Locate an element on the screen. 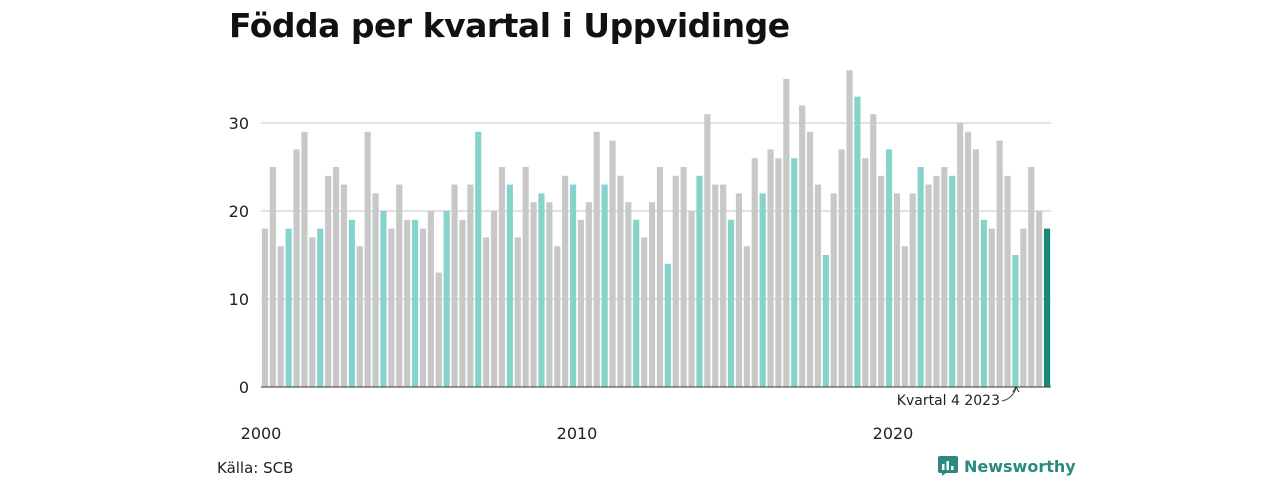 The width and height of the screenshot is (1280, 480). y-axis-tick-labels: 0 10 20 30 is located at coordinates (239, 255).